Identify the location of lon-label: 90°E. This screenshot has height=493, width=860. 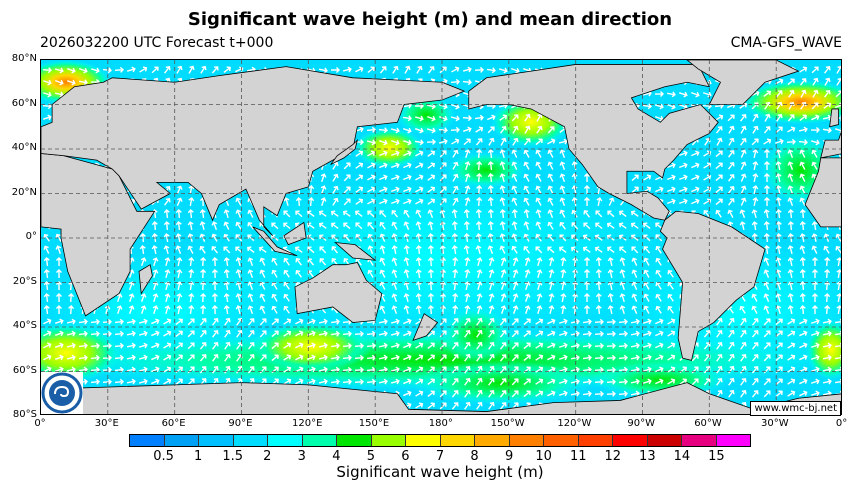
(240, 423).